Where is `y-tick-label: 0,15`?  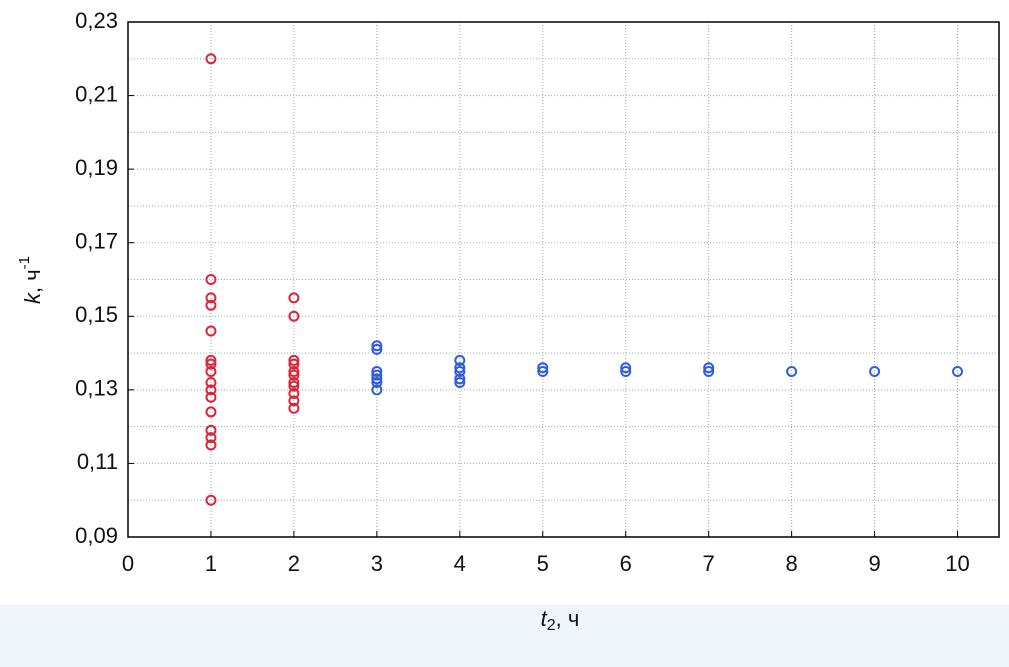
y-tick-label: 0,15 is located at coordinates (96, 314).